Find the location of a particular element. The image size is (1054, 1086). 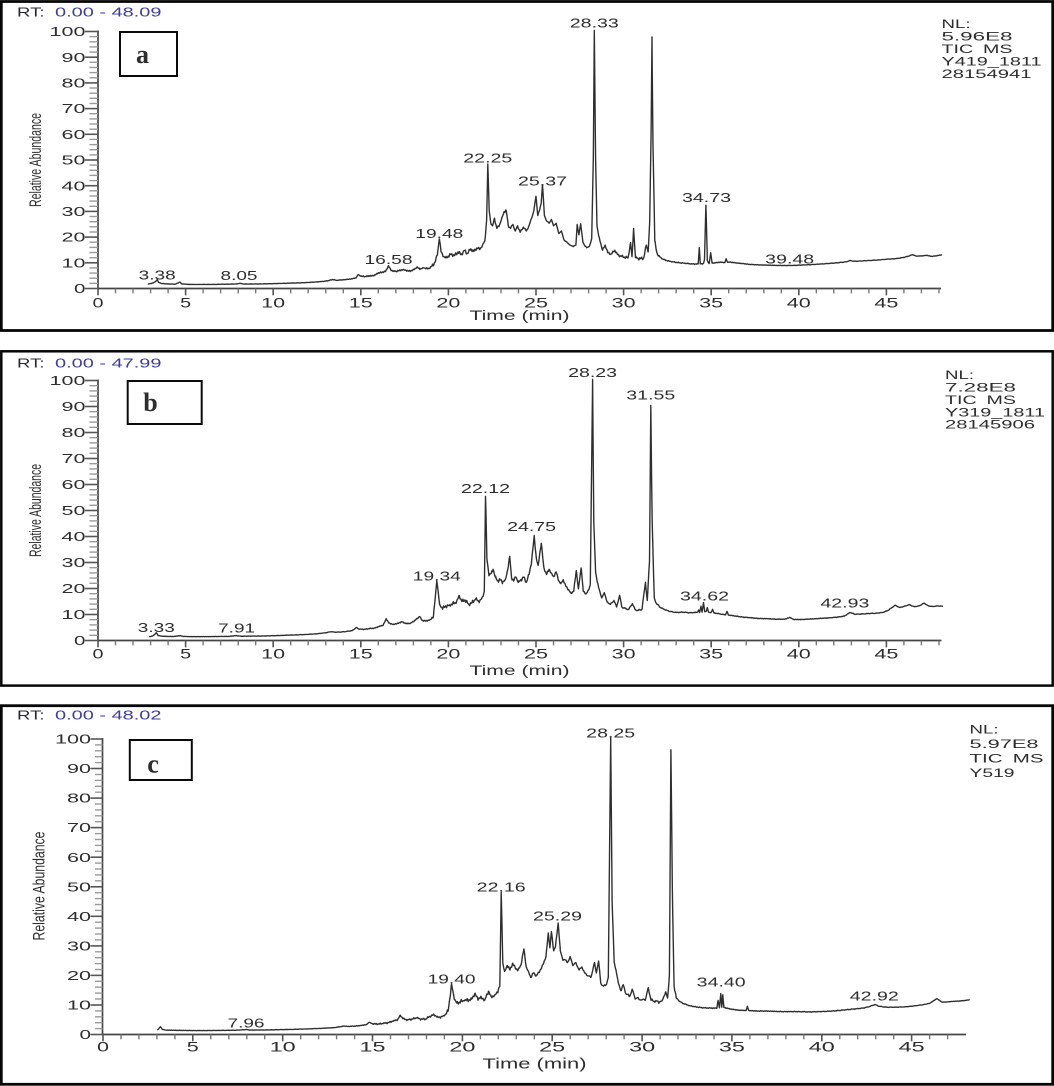

svg-text: 39.48 is located at coordinates (789, 259).